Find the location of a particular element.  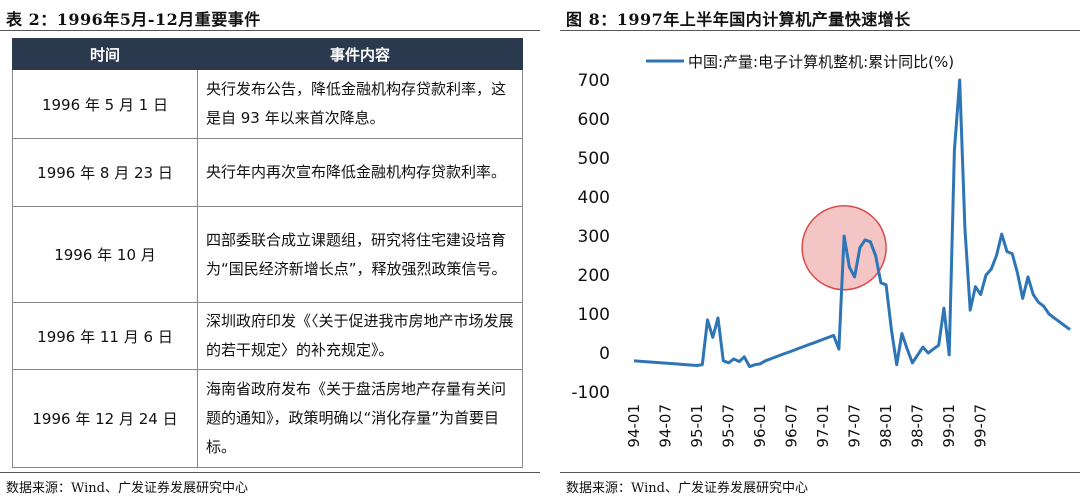

chart-caption: 图 8：1997年上半年国内计算机产量快速增长 is located at coordinates (738, 19).